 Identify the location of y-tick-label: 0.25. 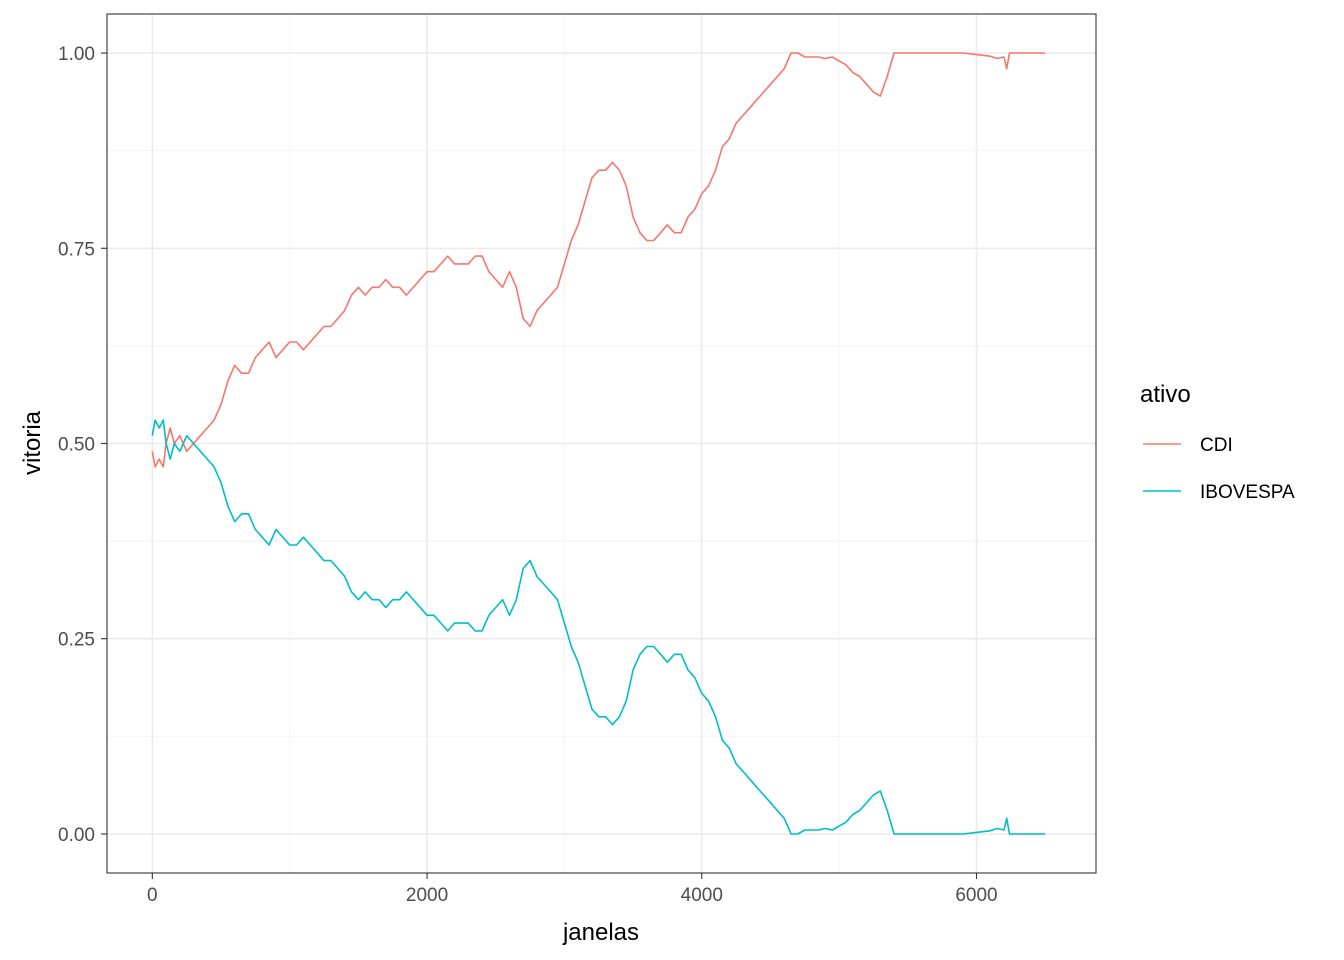
(76, 640).